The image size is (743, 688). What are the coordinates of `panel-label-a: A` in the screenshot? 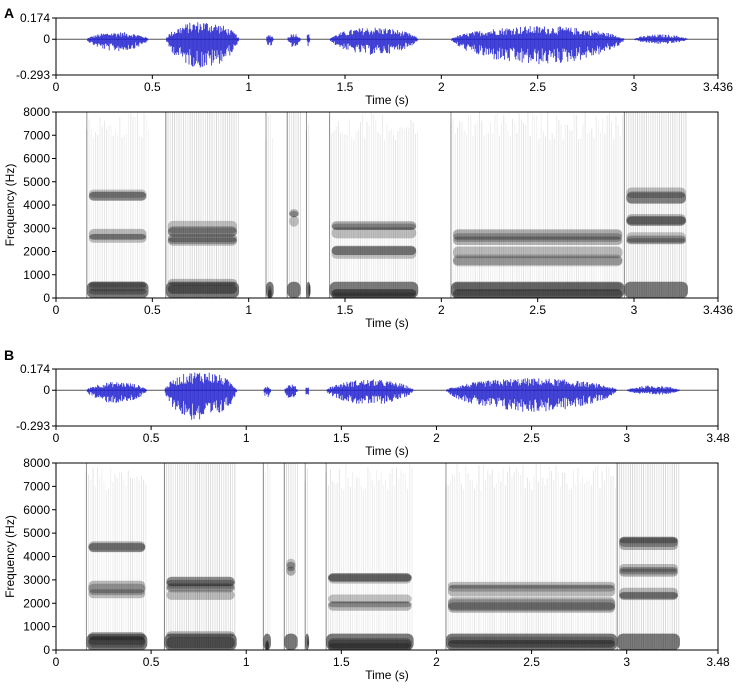 It's located at (9, 13).